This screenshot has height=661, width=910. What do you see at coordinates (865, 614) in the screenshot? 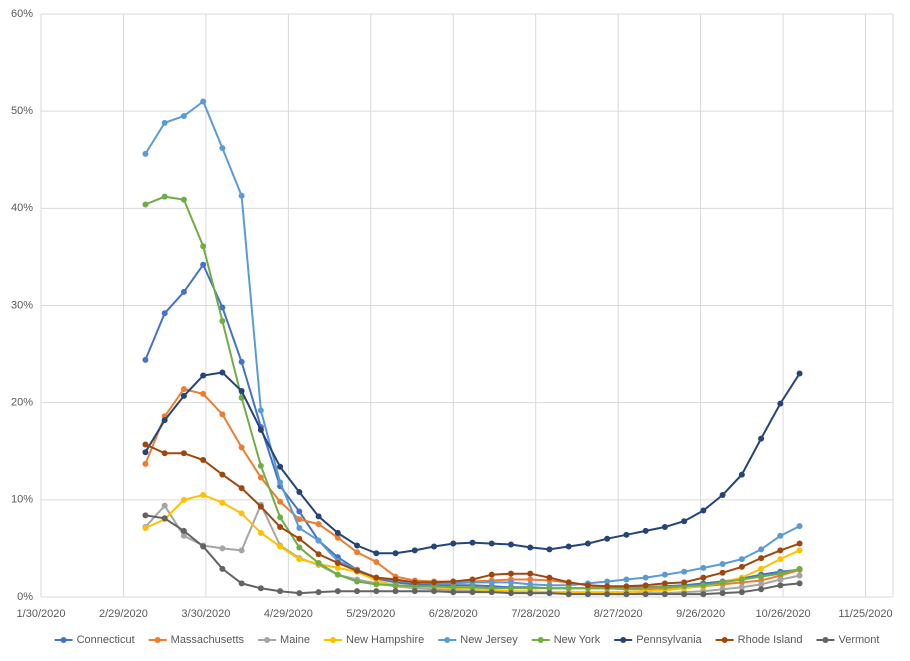
I see `x-tick-label: 11/25/2020` at bounding box center [865, 614].